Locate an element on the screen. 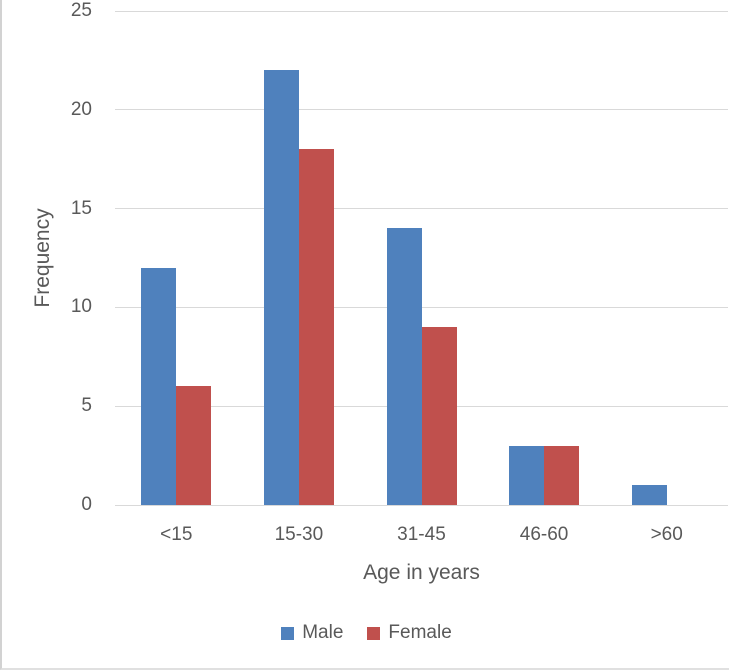 This screenshot has height=670, width=729. y-tick-label: 10 is located at coordinates (81, 307).